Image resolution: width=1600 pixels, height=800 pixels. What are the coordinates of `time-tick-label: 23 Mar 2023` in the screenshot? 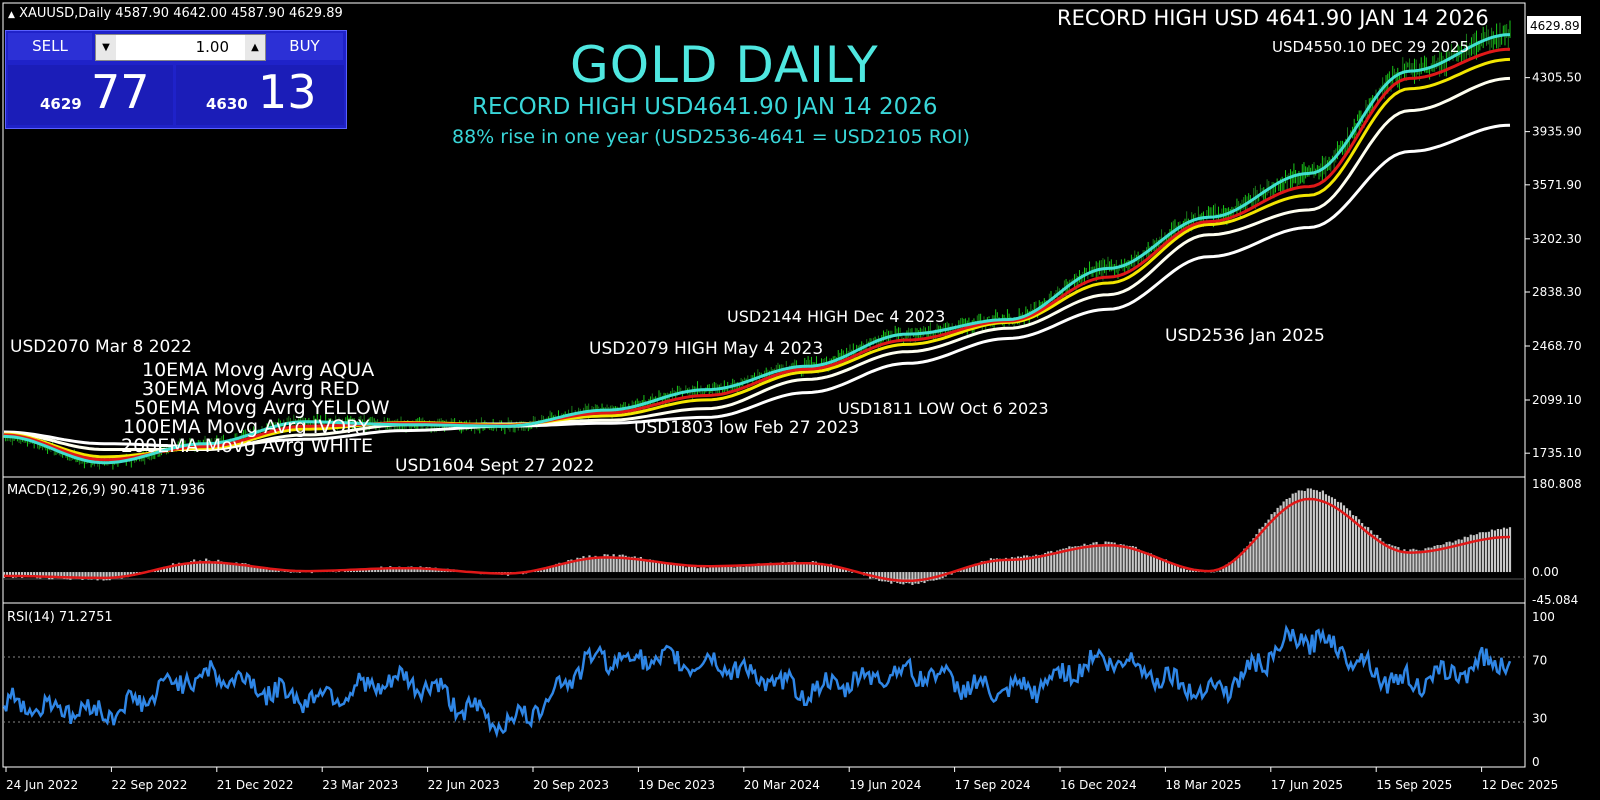 It's located at (360, 785).